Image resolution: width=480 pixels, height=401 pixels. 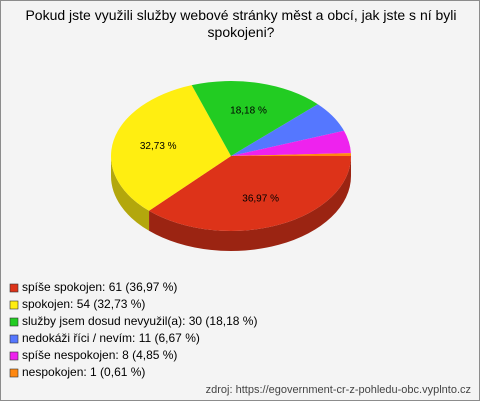 I want to click on slice-label: 36,97 %, so click(x=260, y=198).